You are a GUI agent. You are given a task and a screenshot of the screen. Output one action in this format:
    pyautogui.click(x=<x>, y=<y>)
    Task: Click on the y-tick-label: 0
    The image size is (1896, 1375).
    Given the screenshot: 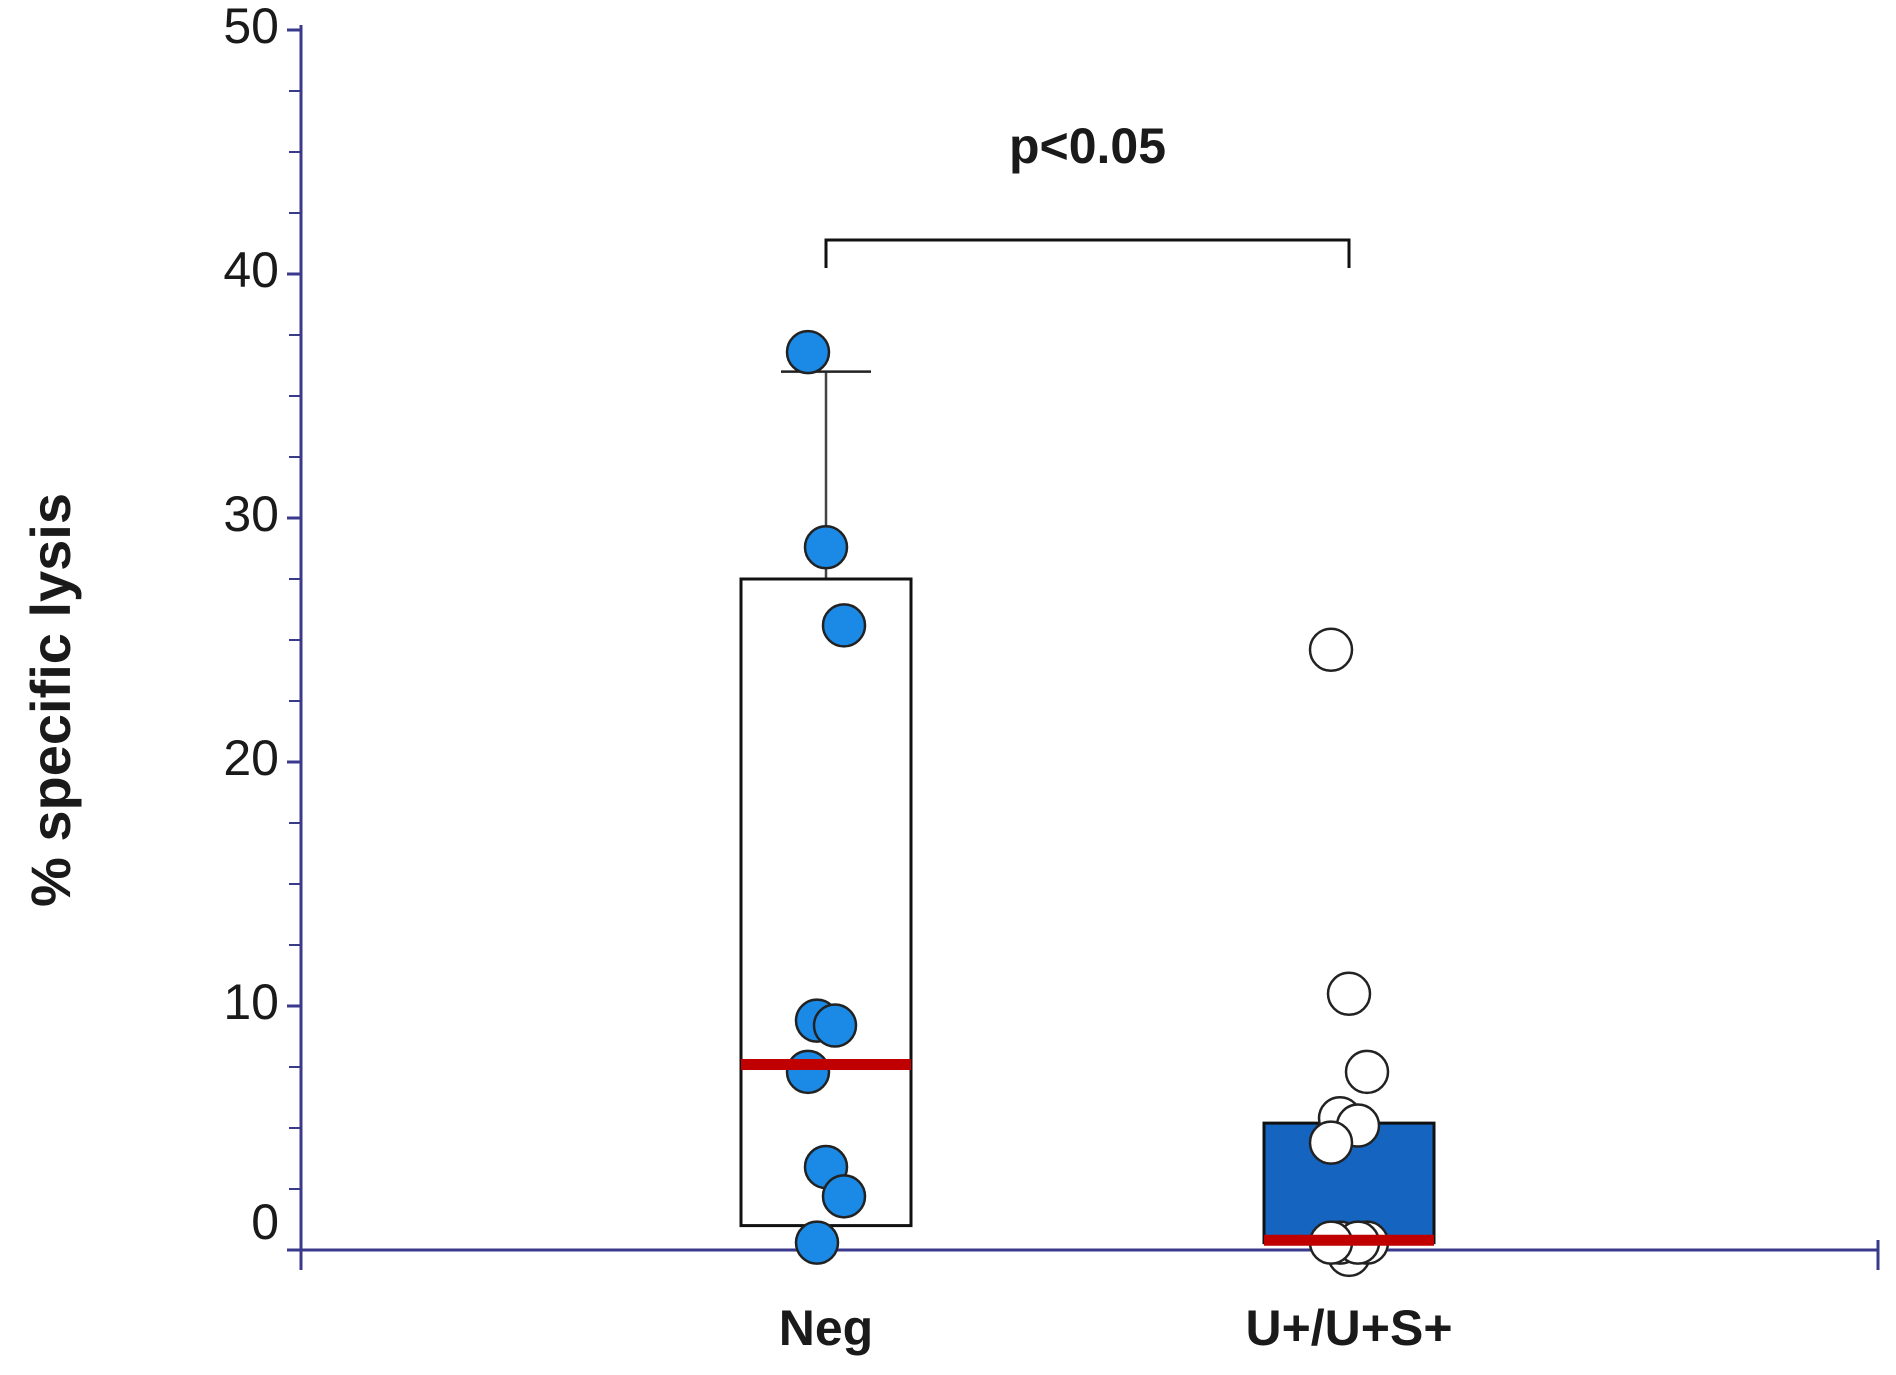 What is the action you would take?
    pyautogui.click(x=265, y=1222)
    